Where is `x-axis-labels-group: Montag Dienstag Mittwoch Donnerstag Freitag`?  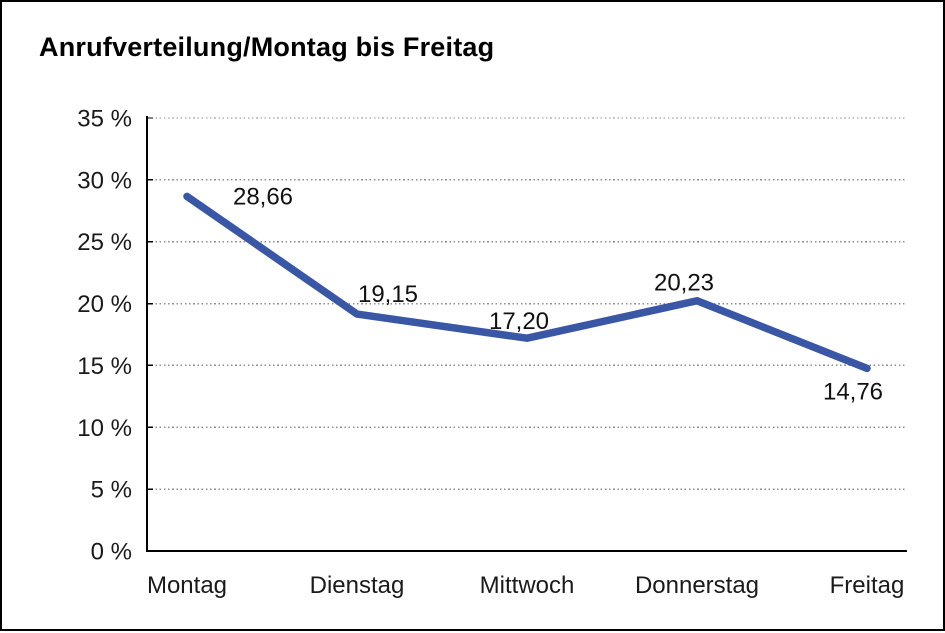
x-axis-labels-group: Montag Dienstag Mittwoch Donnerstag Freitag is located at coordinates (525, 585).